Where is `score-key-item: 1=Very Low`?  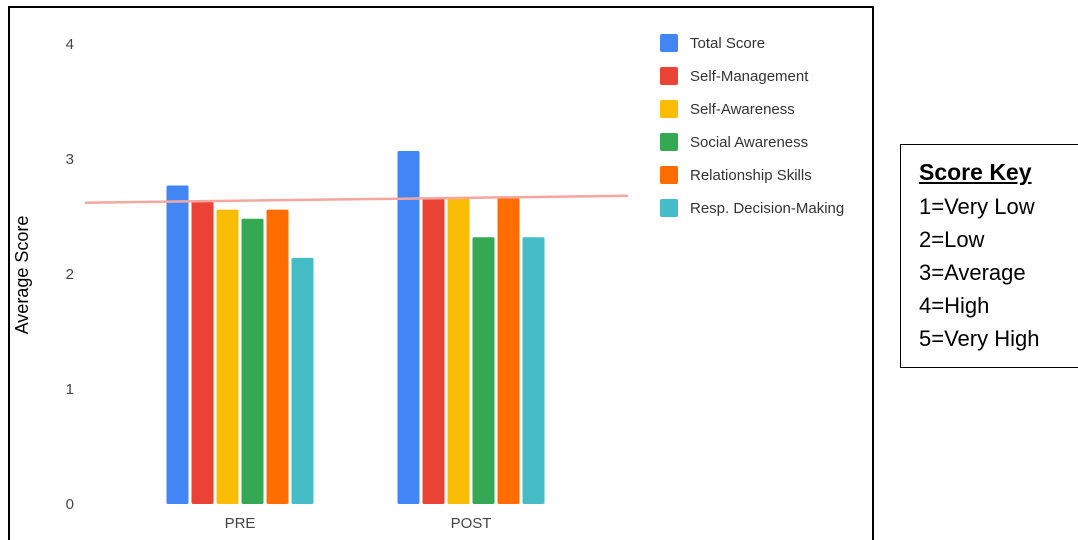
score-key-item: 1=Very Low is located at coordinates (977, 206).